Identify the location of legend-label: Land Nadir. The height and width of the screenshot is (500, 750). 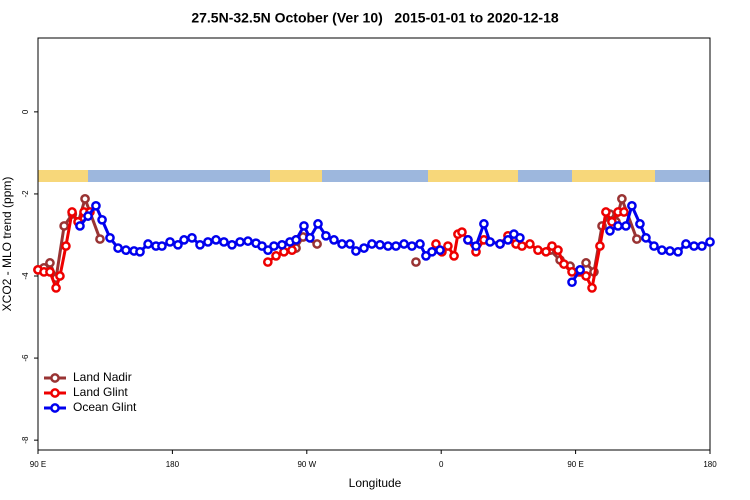
(102, 377).